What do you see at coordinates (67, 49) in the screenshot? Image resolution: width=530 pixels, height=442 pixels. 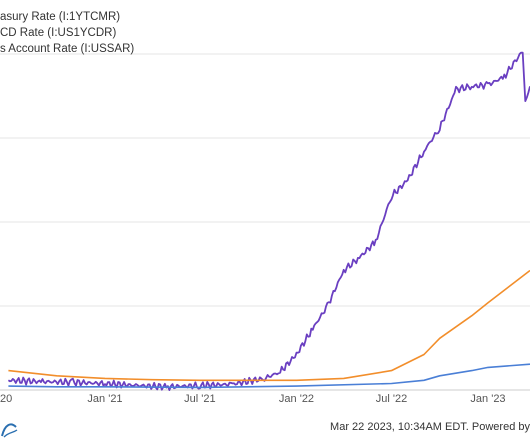 I see `legend-item-savings-account-rate: s Account Rate (I:USSAR)` at bounding box center [67, 49].